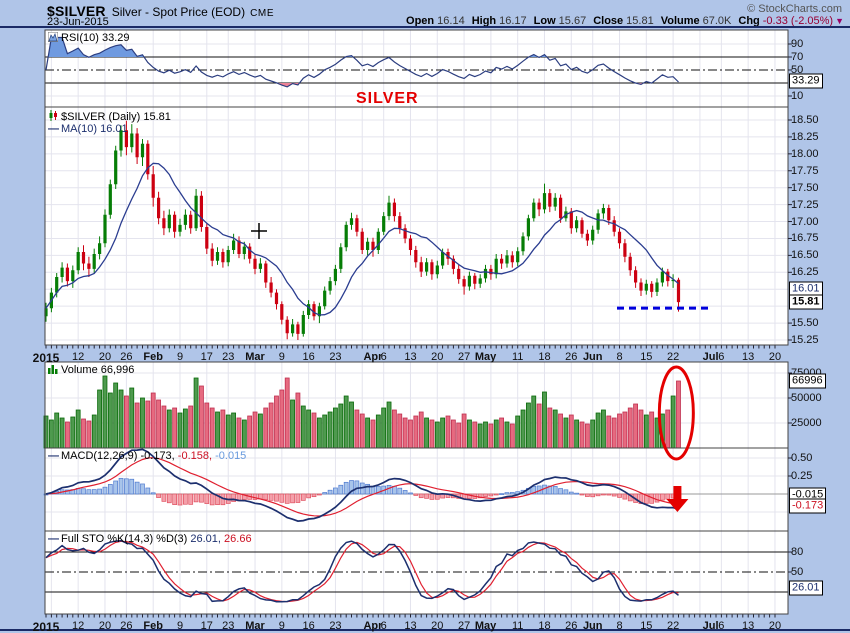 This screenshot has width=850, height=633. Describe the element at coordinates (410, 626) in the screenshot. I see `x-axis-label: 13` at that location.